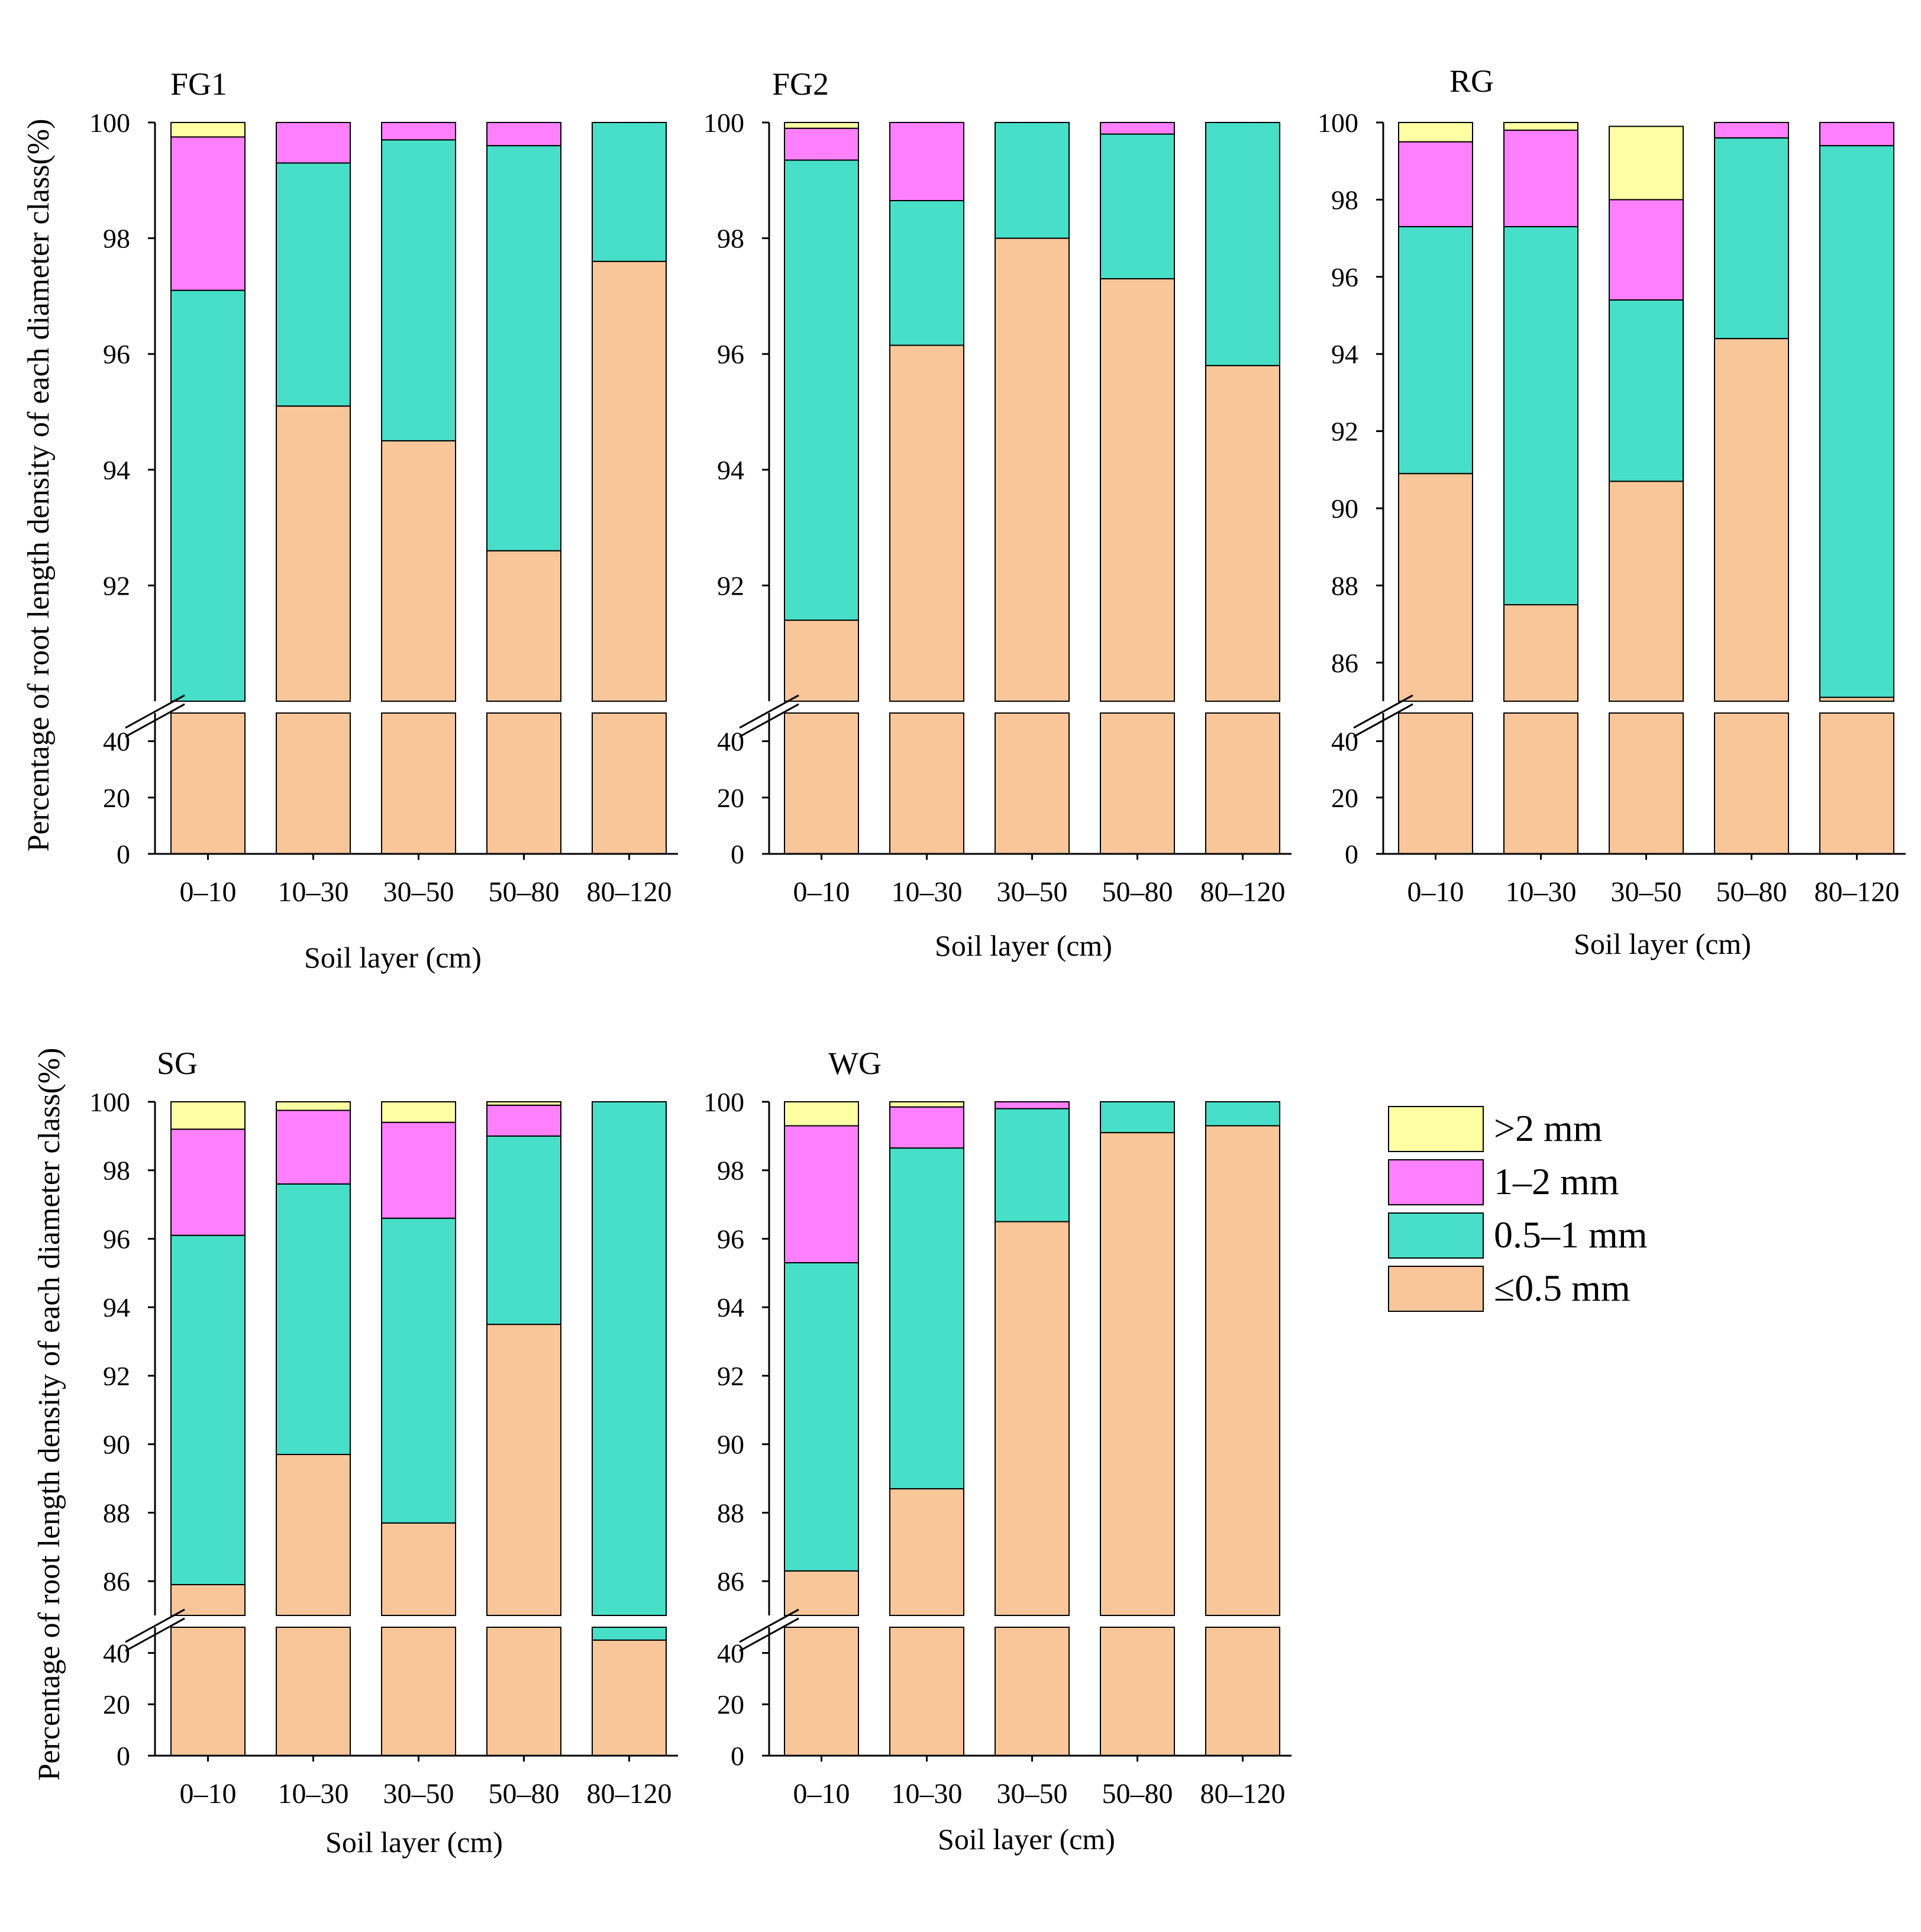 This screenshot has height=1932, width=1921. What do you see at coordinates (629, 192) in the screenshot?
I see `bar-fg1-5-051mm-upper` at bounding box center [629, 192].